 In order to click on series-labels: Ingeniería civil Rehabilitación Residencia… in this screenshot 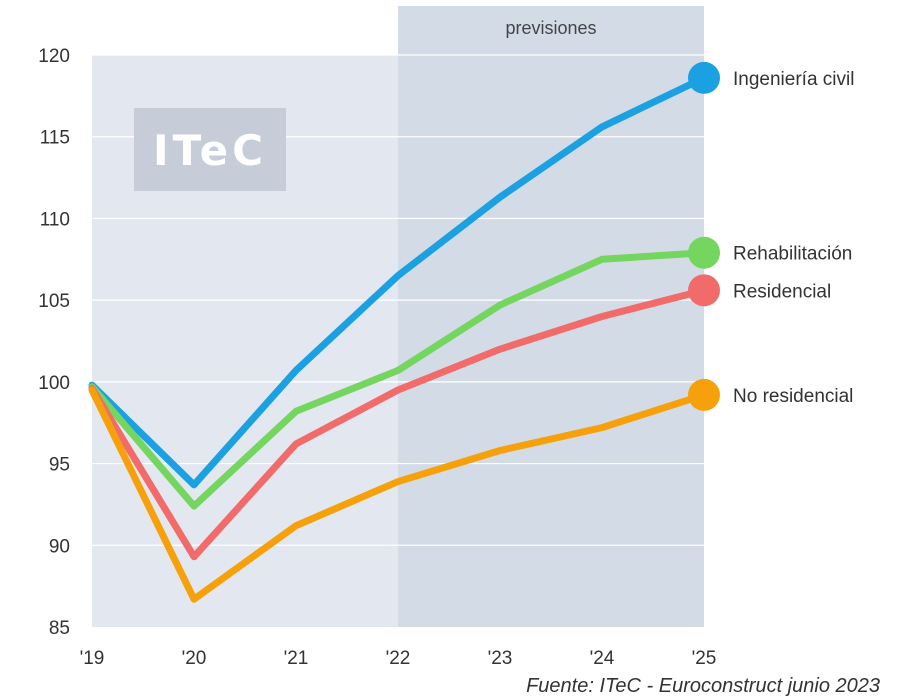, I will do `click(793, 238)`.